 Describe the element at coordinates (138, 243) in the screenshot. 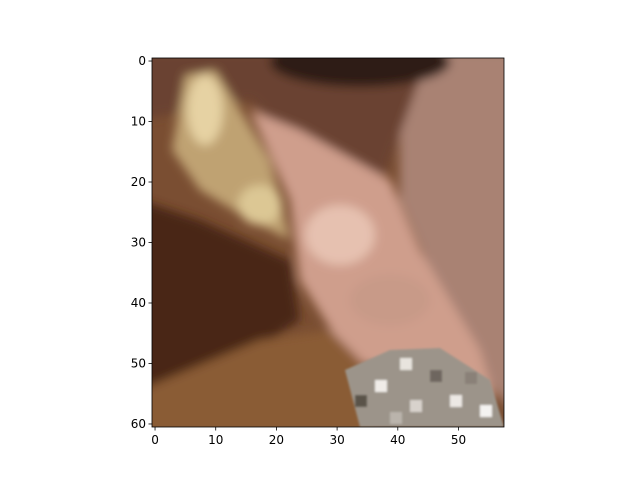

I see `y-tick-label: 30` at that location.